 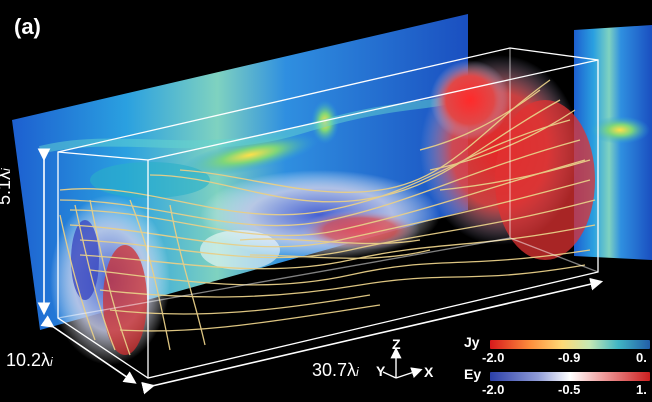 I want to click on jy-colorbar: Jy -2.0 -0.9 0., so click(x=557, y=349).